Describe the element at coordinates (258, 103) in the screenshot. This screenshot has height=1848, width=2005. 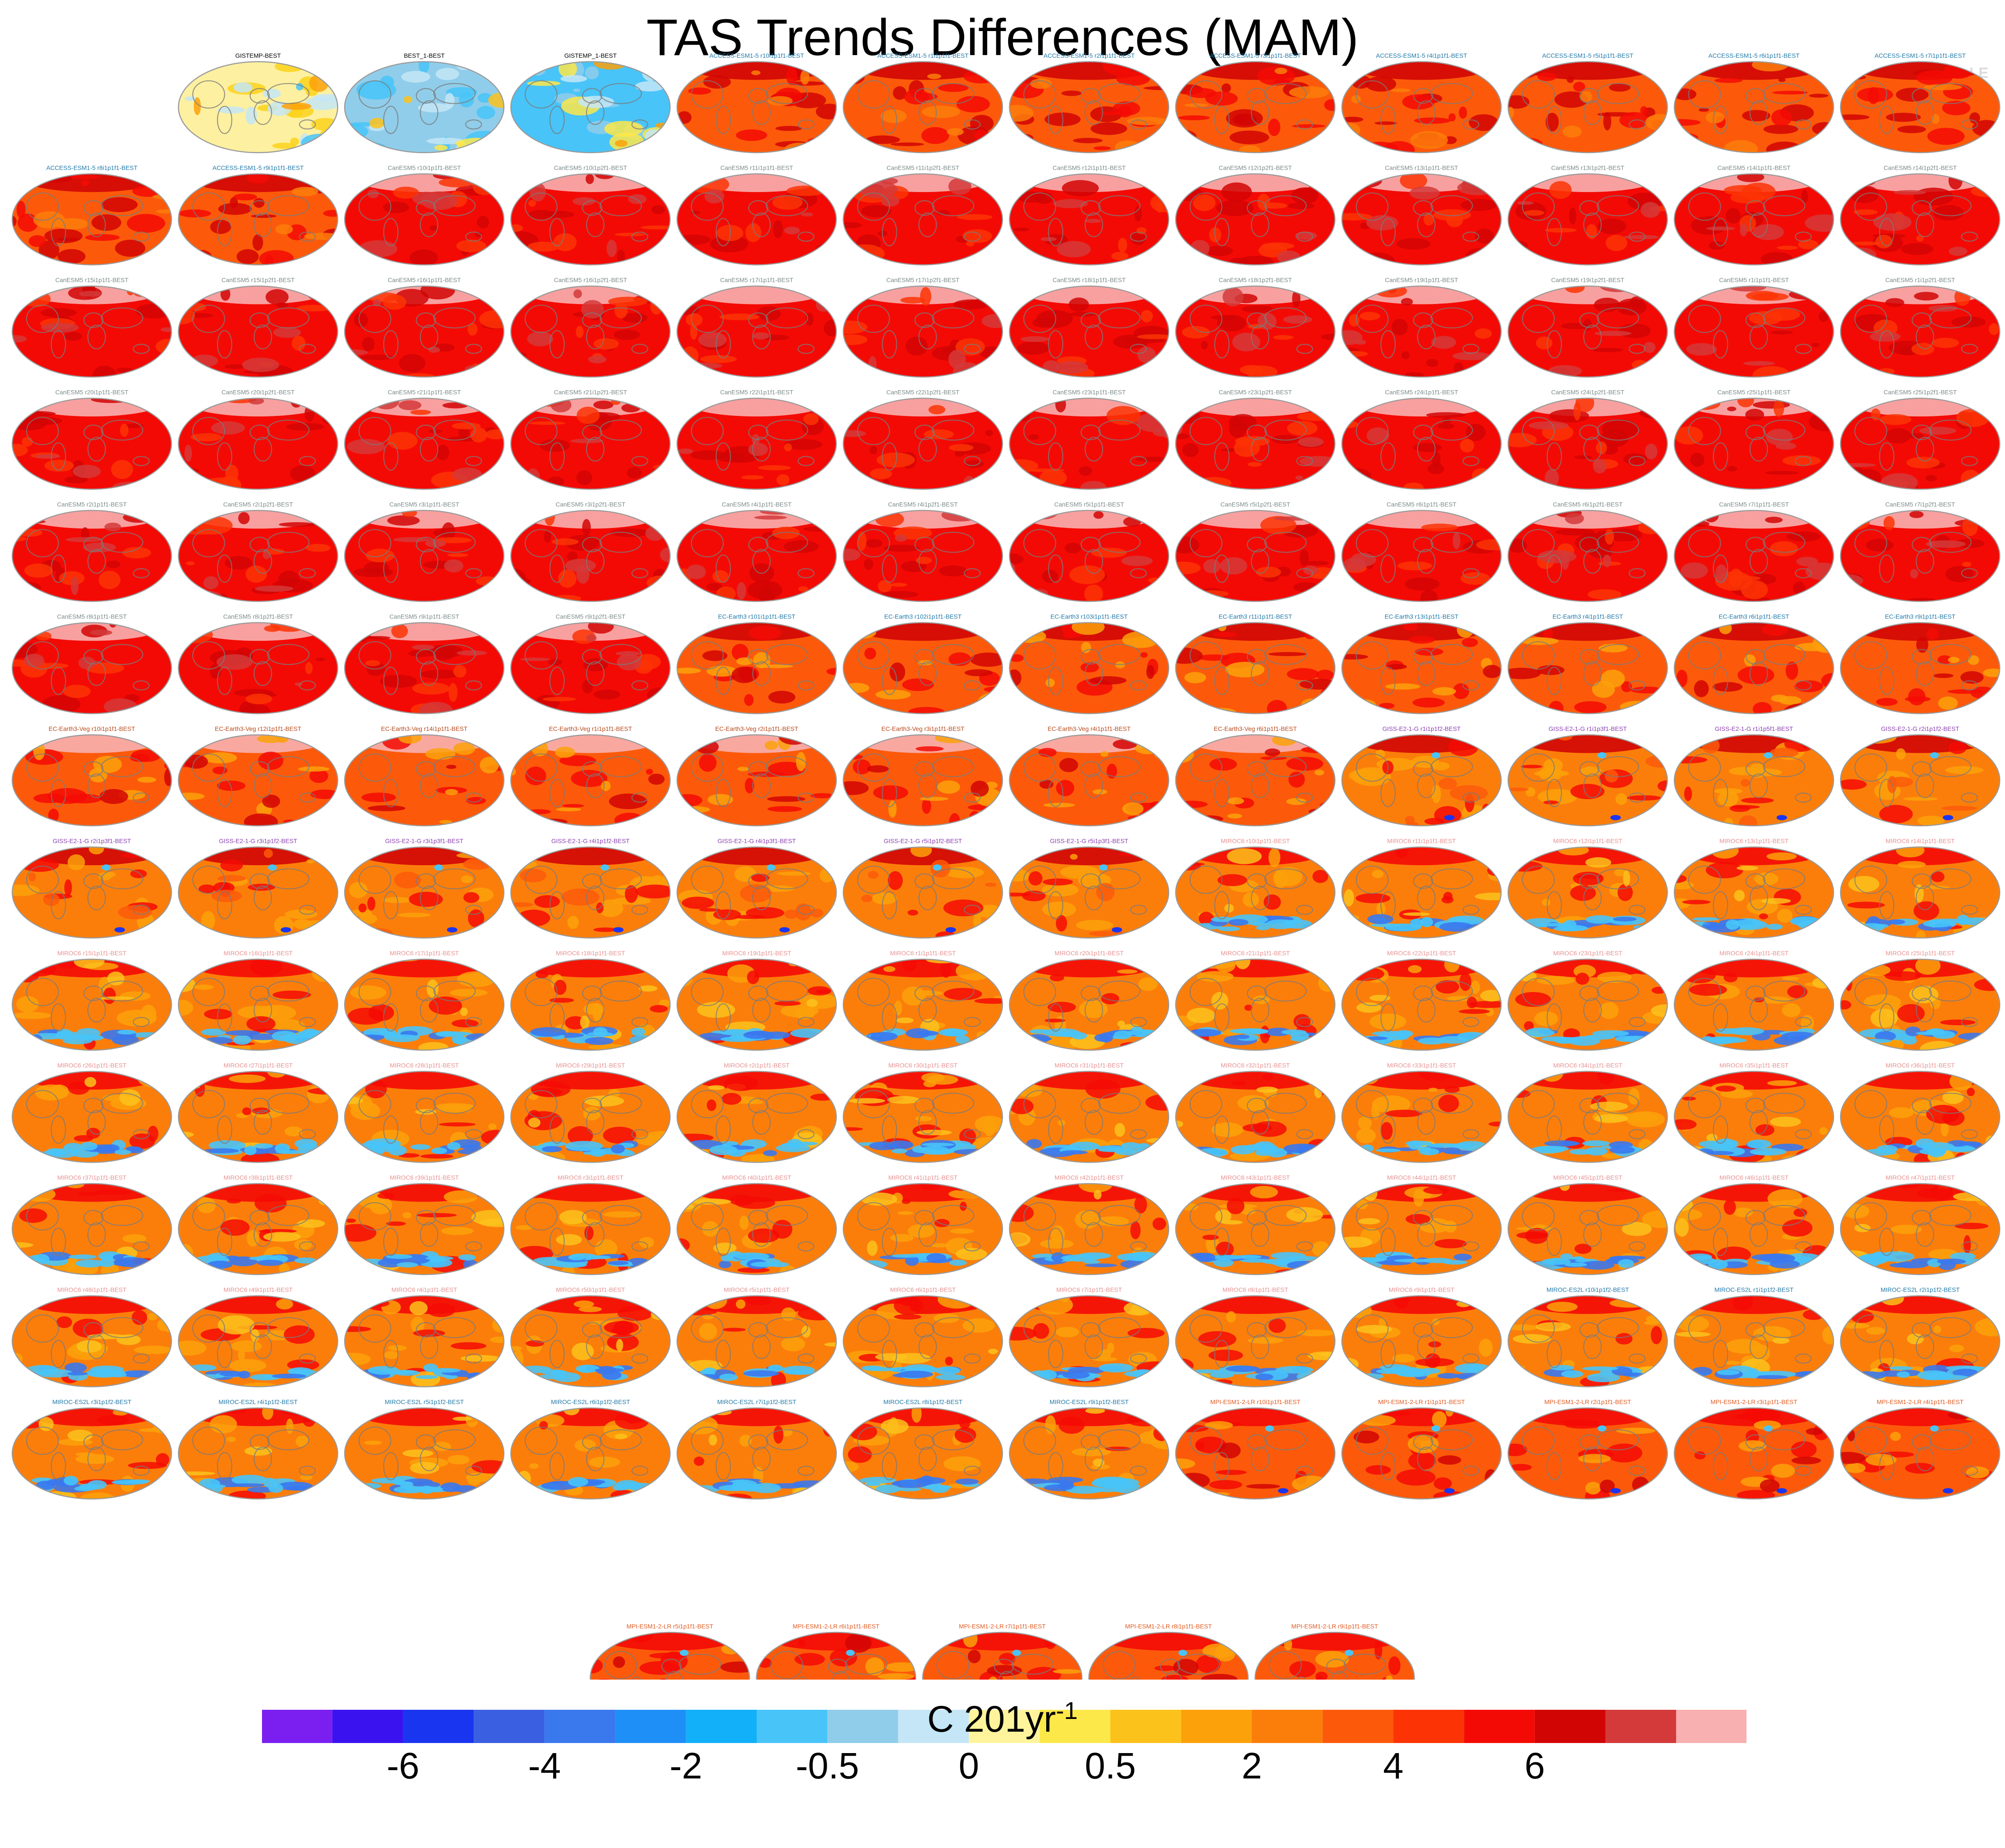
I see `map-panel: GISTEMP-BEST` at that location.